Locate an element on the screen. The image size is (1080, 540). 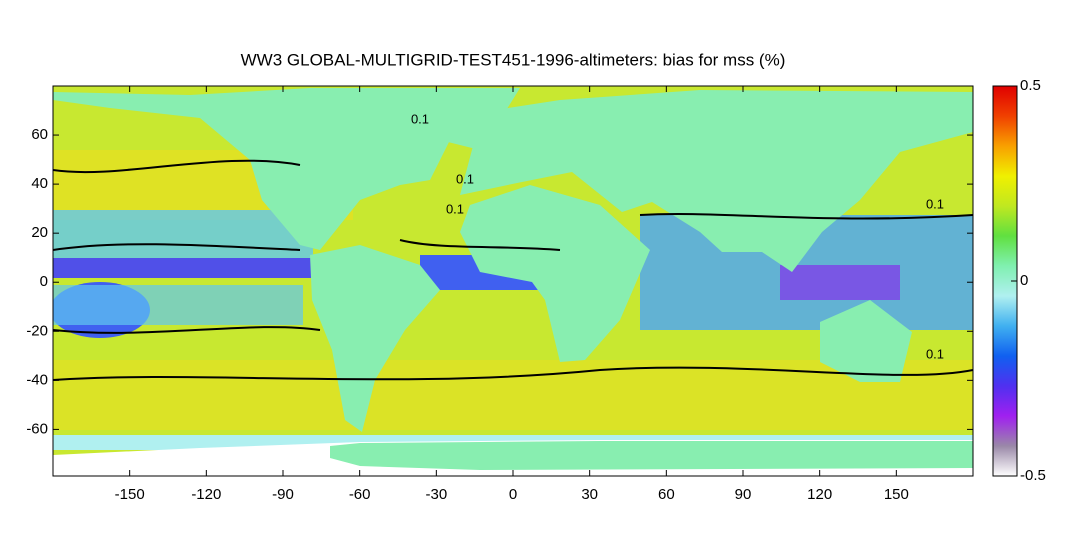
y-tick-label: 20 is located at coordinates (39, 232).